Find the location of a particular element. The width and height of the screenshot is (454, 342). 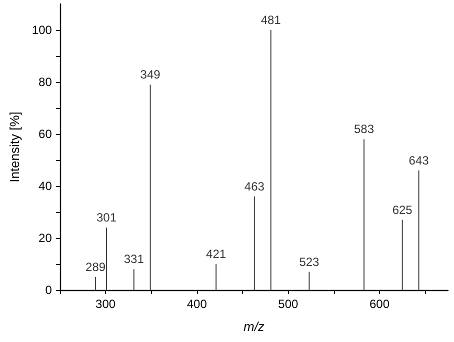

annotation: 625 is located at coordinates (402, 209).